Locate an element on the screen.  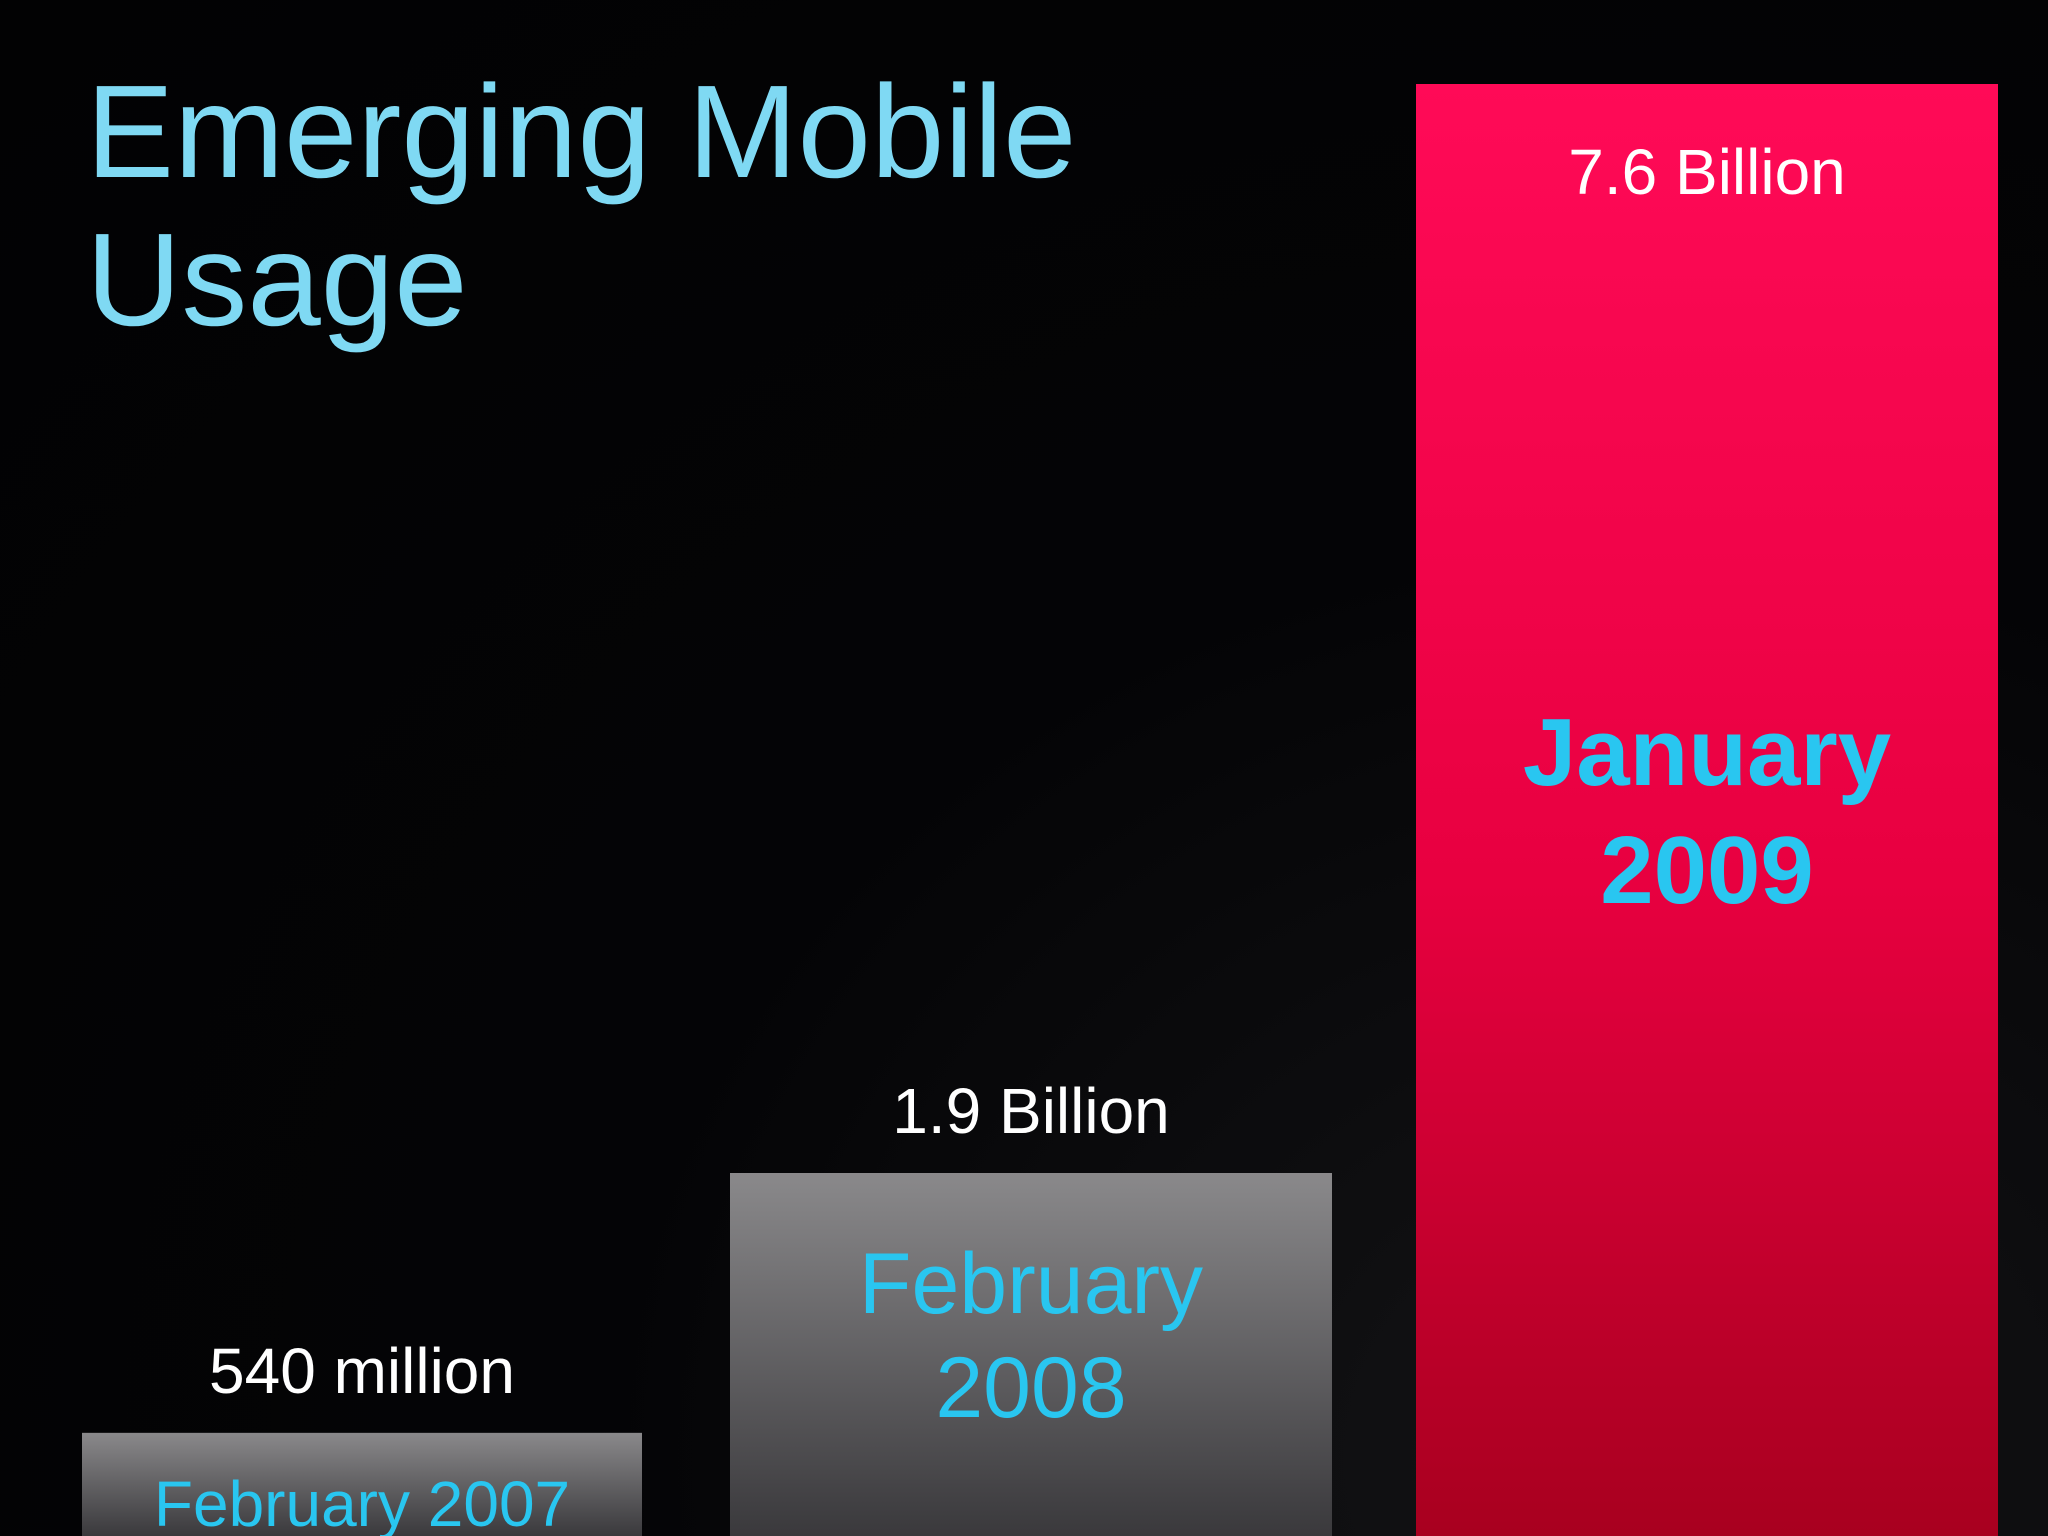
value-label-1: 540 million is located at coordinates (362, 1371).